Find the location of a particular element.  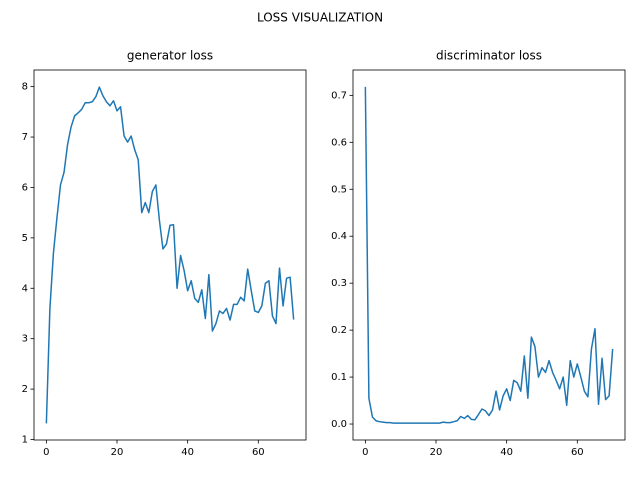

chart-title: generator loss is located at coordinates (170, 56).